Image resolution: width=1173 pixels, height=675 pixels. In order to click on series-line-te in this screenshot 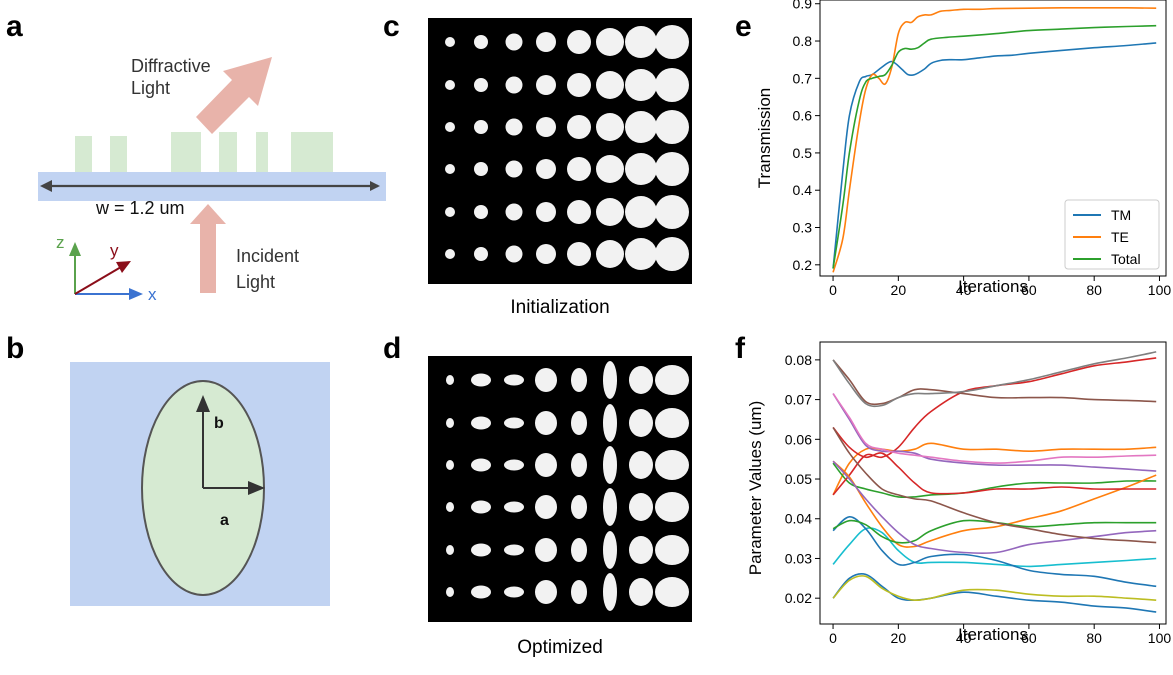, I will do `click(994, 139)`.